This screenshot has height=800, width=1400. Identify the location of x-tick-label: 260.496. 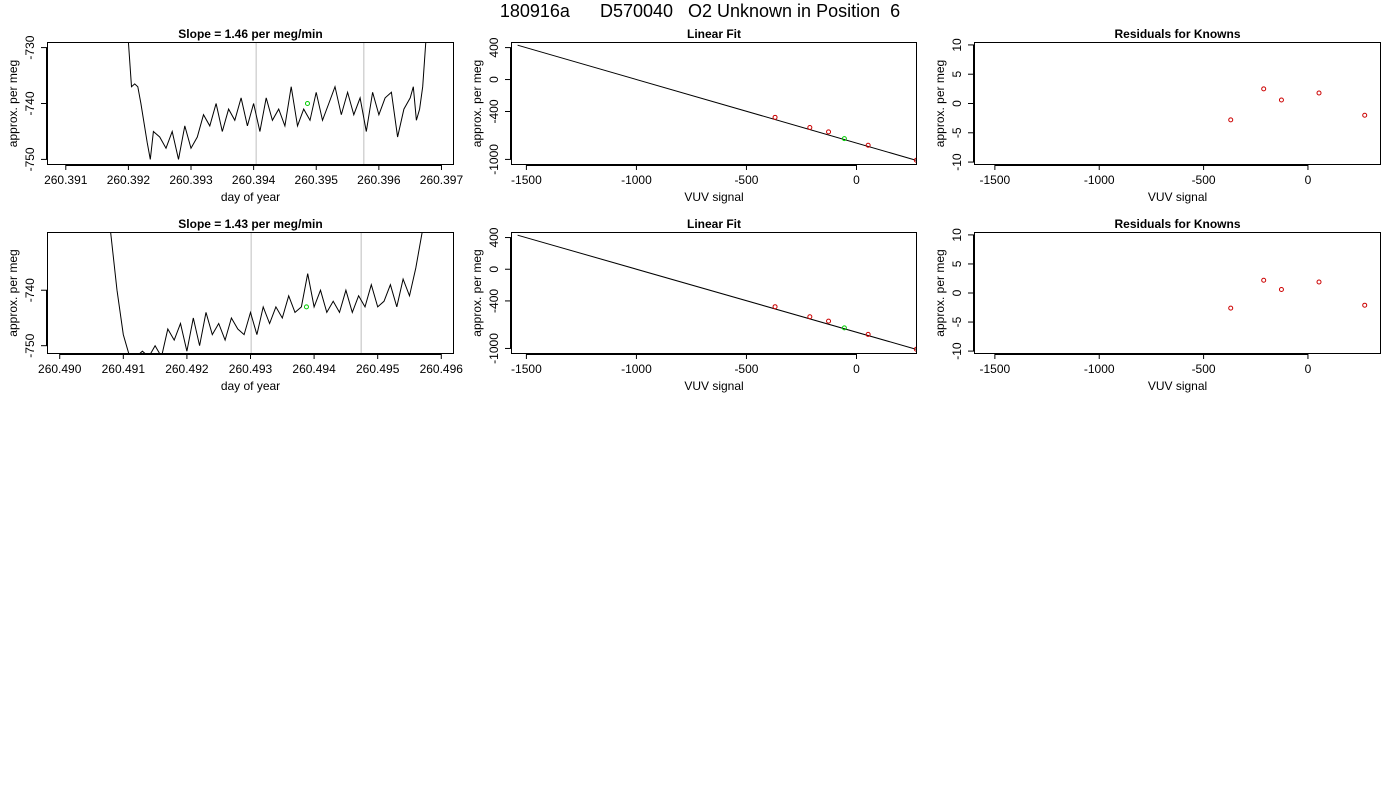
(442, 369).